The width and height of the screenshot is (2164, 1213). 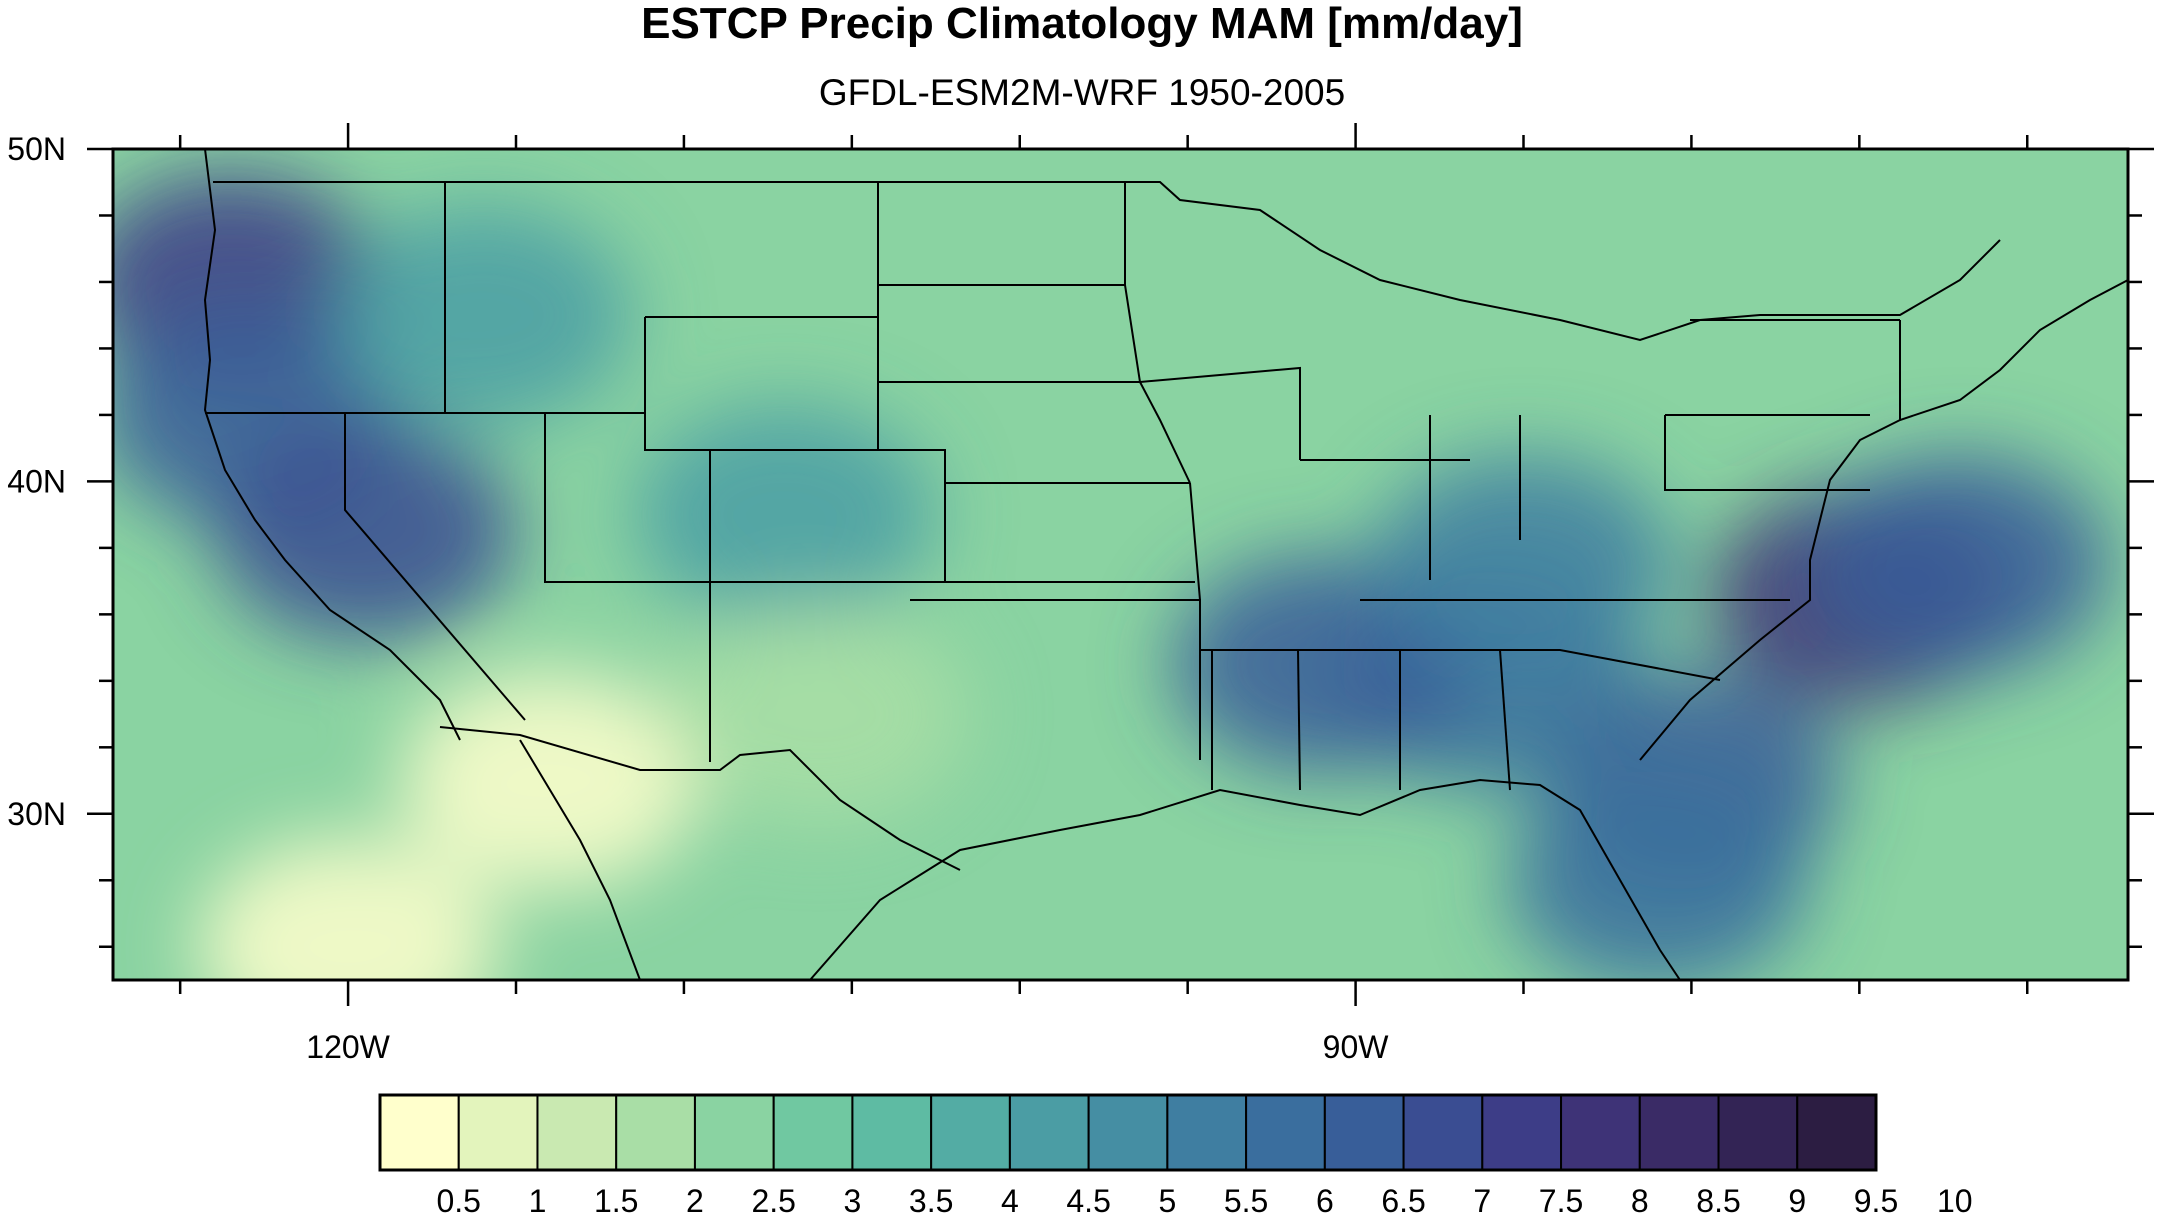 I want to click on colorbar-label: 10, so click(x=1955, y=1198).